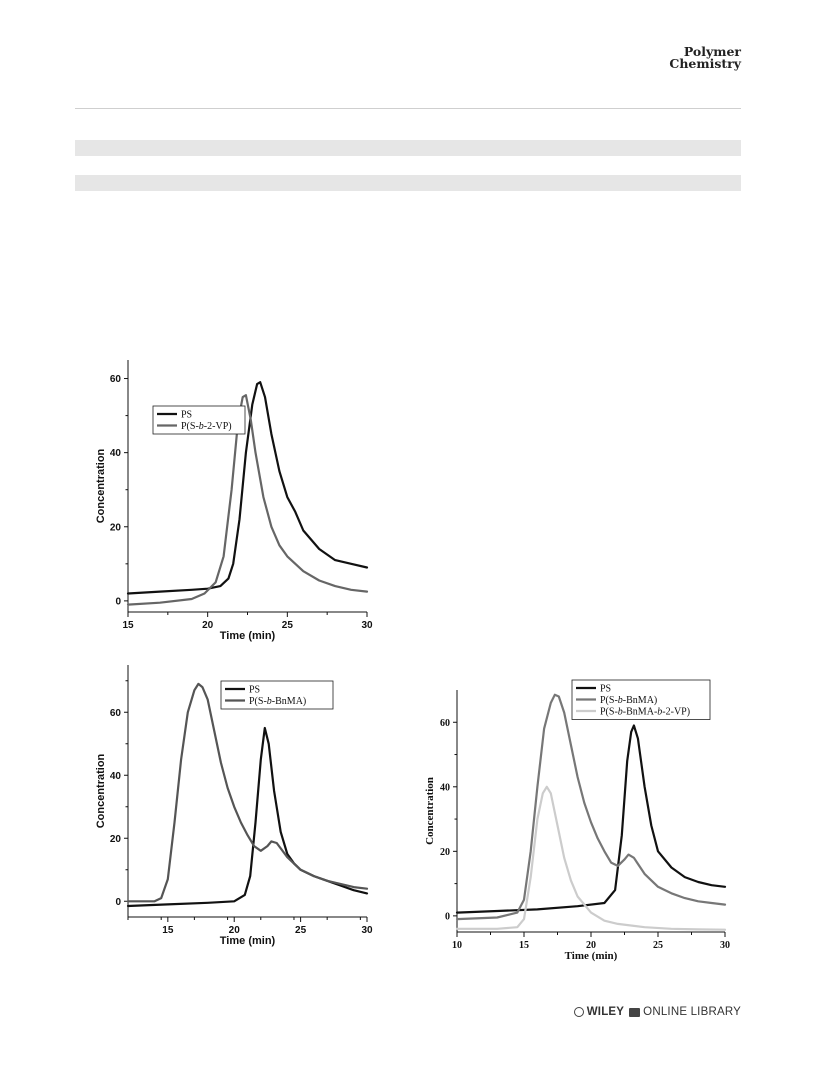  I want to click on wiley-seal-icon, so click(578, 1012).